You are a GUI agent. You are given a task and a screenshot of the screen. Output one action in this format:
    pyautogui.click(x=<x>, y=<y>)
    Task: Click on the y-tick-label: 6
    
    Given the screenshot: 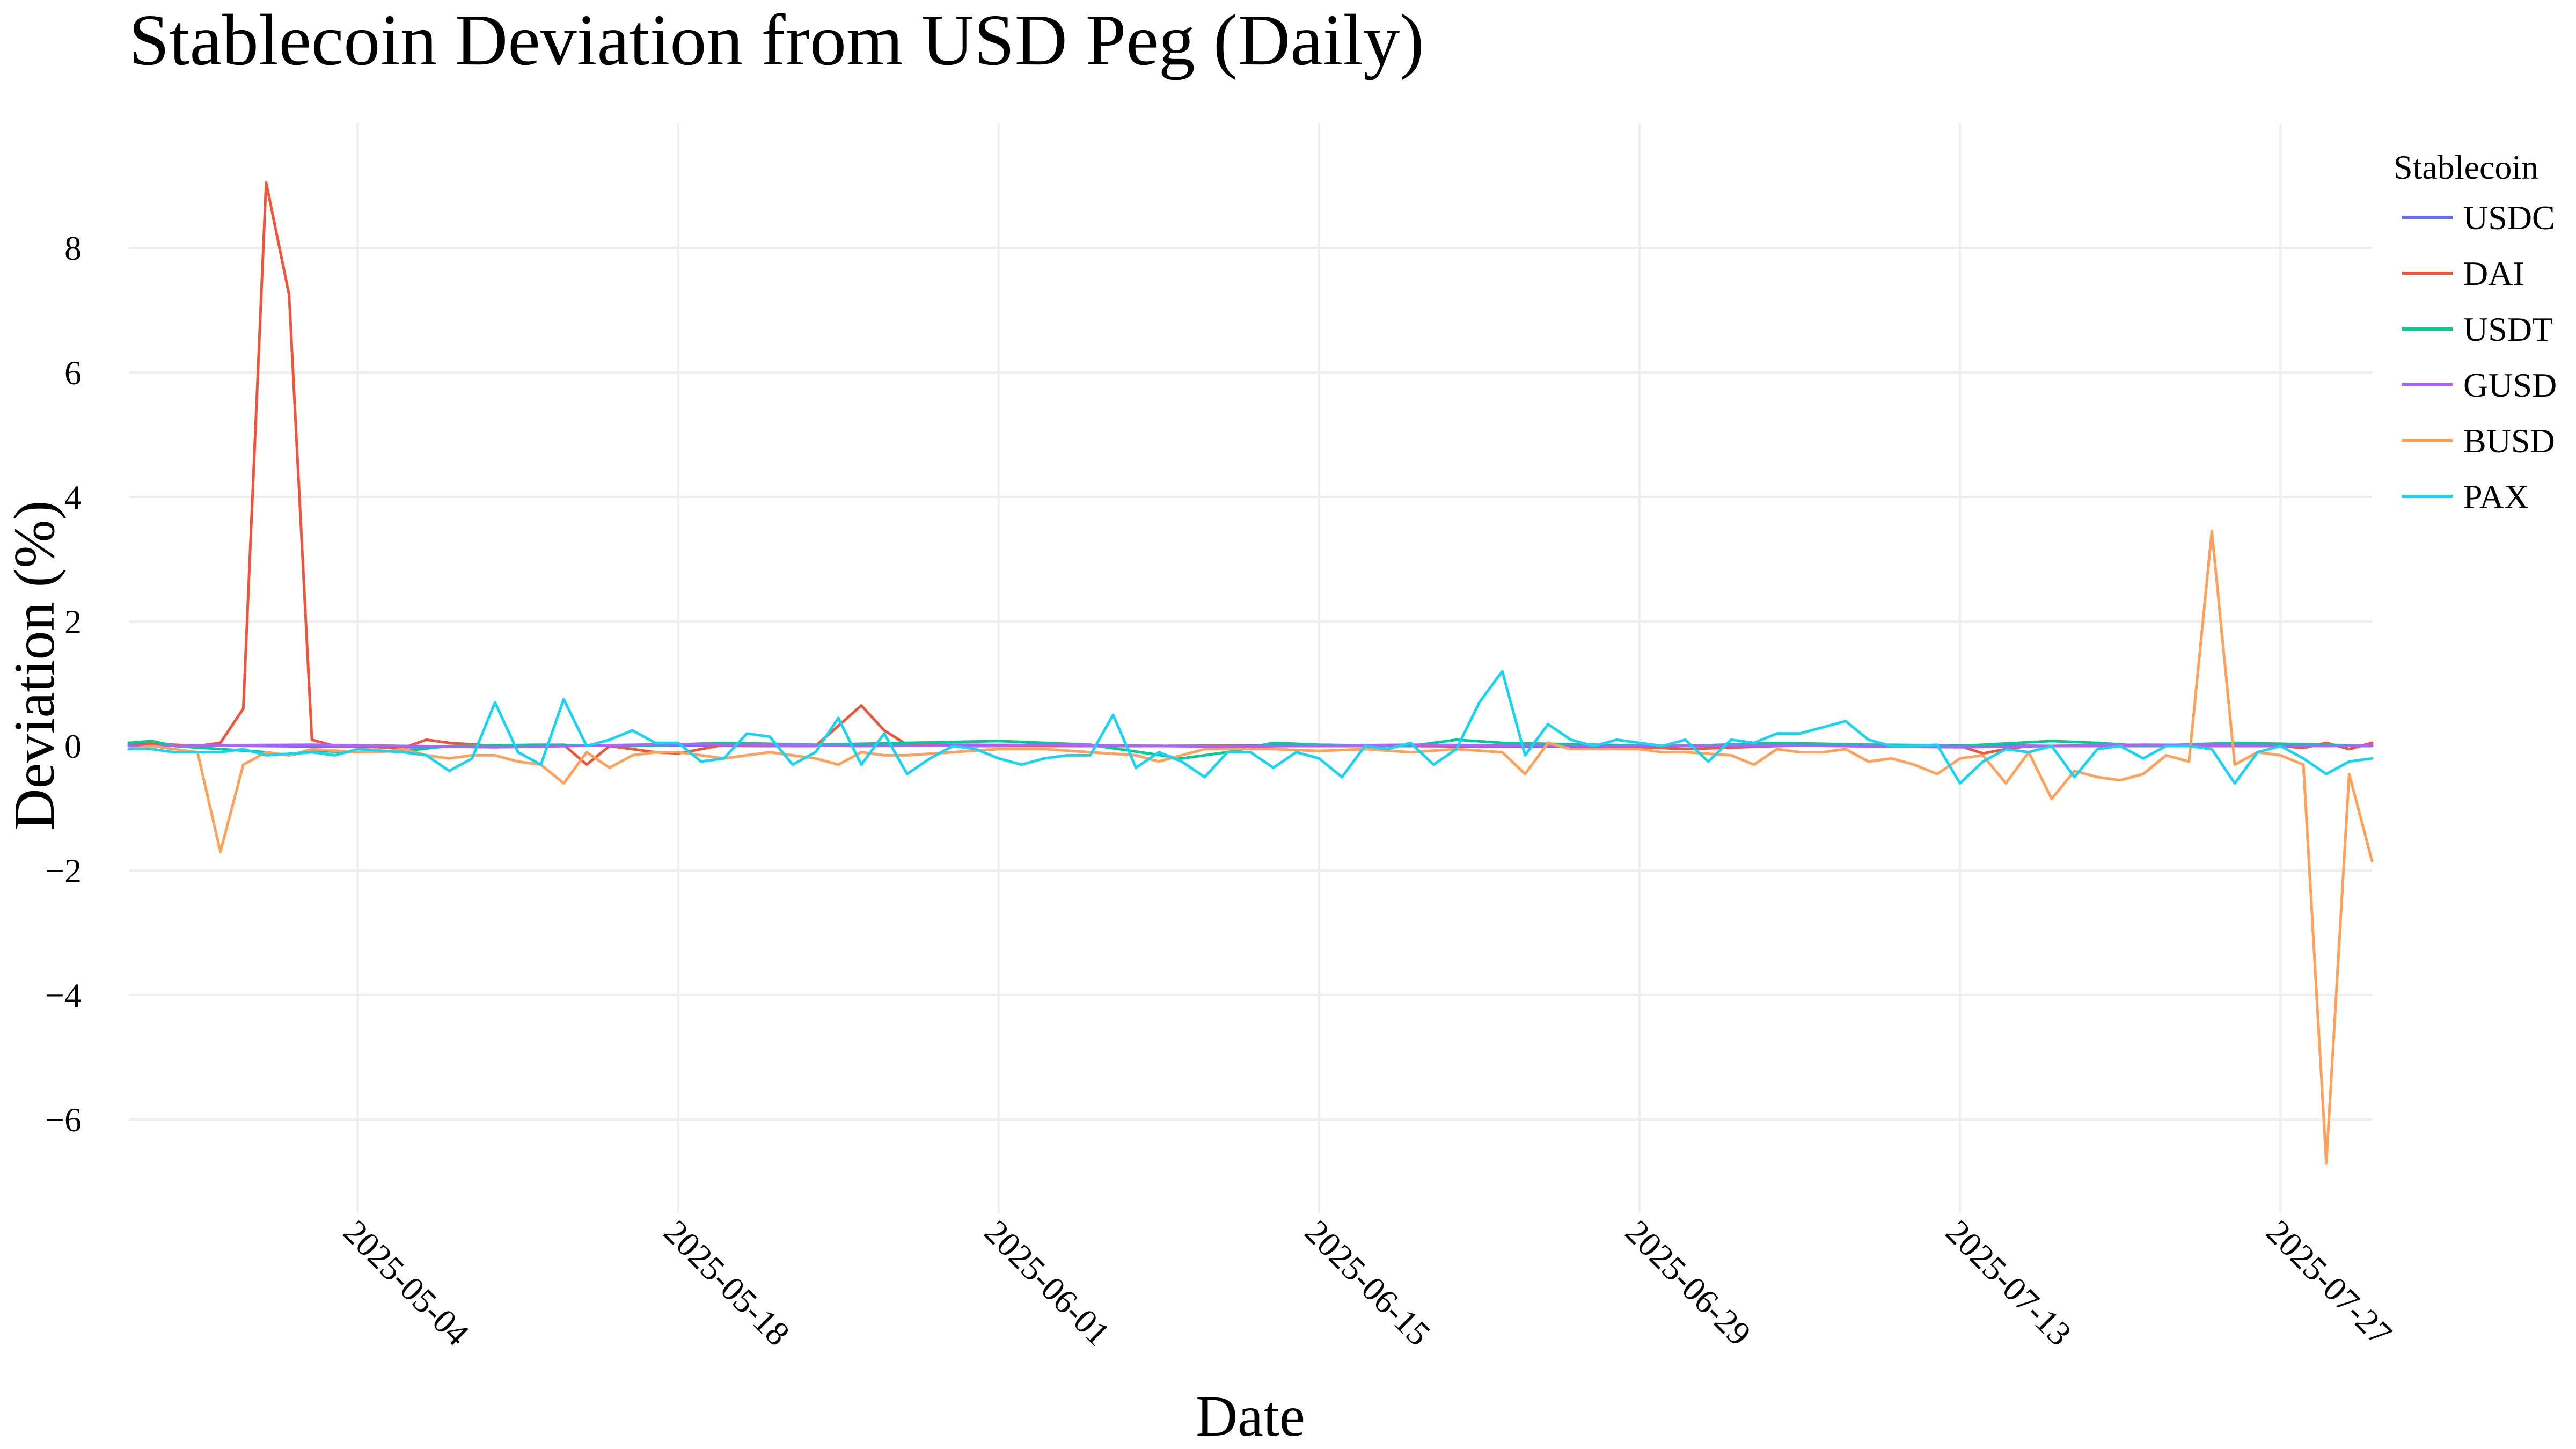 What is the action you would take?
    pyautogui.click(x=73, y=373)
    